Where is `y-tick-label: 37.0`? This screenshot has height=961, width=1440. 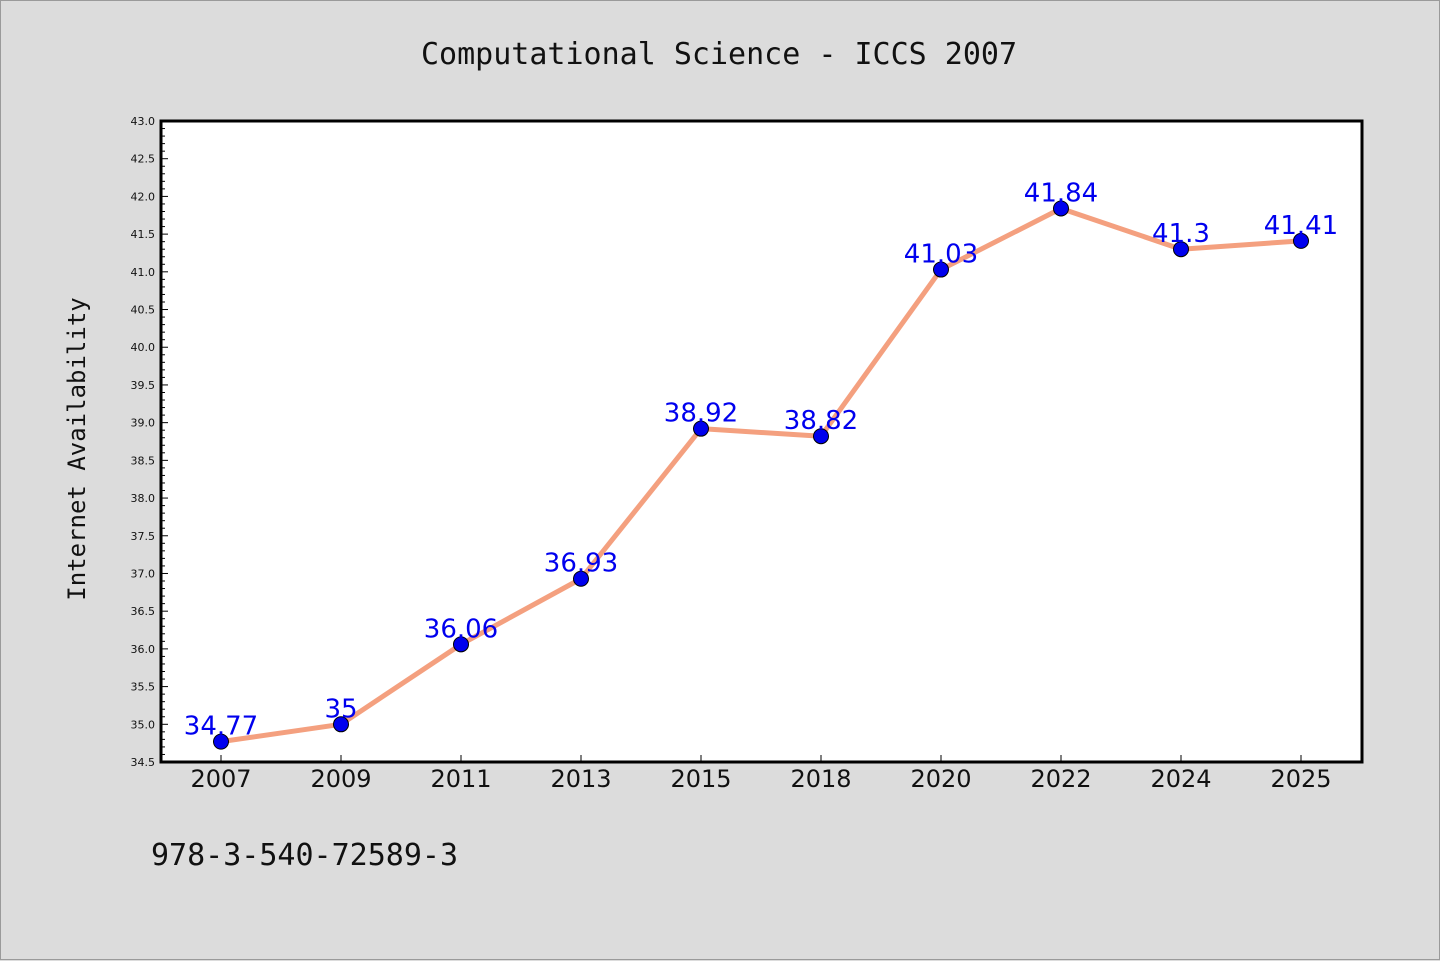 y-tick-label: 37.0 is located at coordinates (143, 573).